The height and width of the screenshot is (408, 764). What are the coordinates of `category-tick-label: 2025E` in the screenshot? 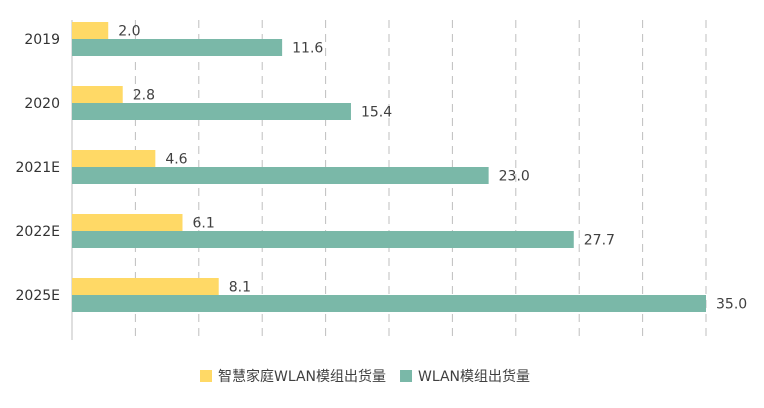 It's located at (38, 296).